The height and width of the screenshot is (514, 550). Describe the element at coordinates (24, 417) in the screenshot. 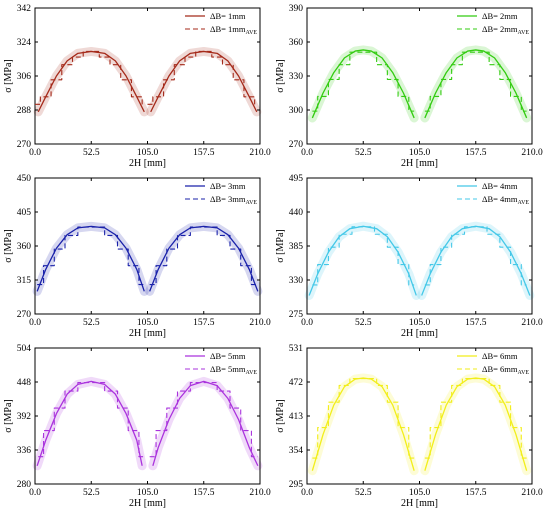

I see `y-tick-label: 392` at that location.